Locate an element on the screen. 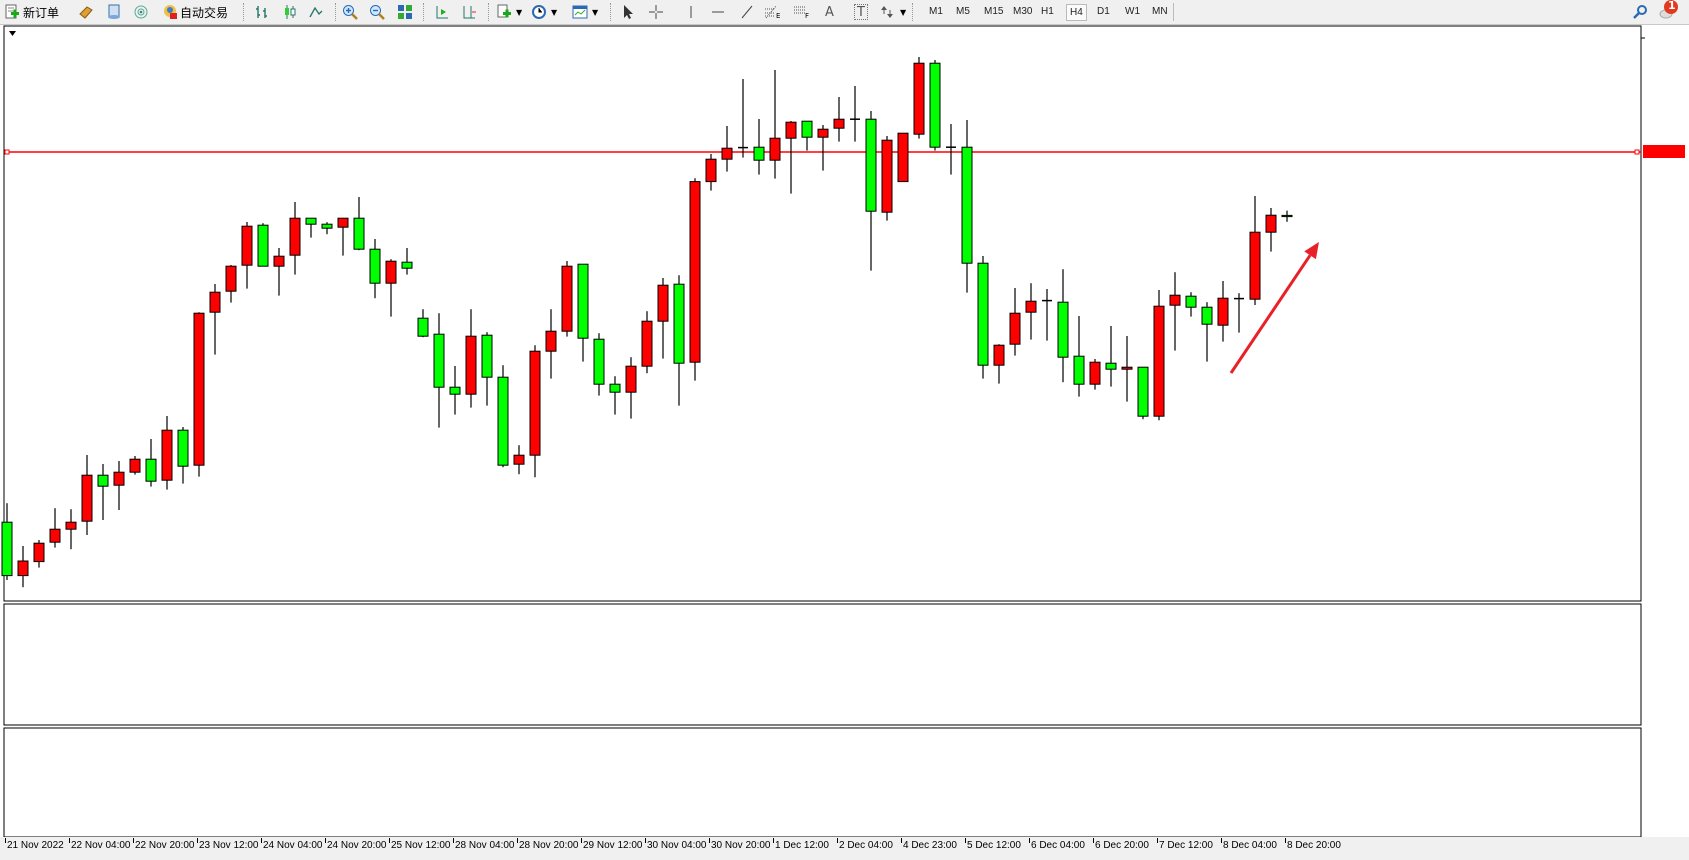 The height and width of the screenshot is (860, 1689). chart-shift-button is located at coordinates (469, 12).